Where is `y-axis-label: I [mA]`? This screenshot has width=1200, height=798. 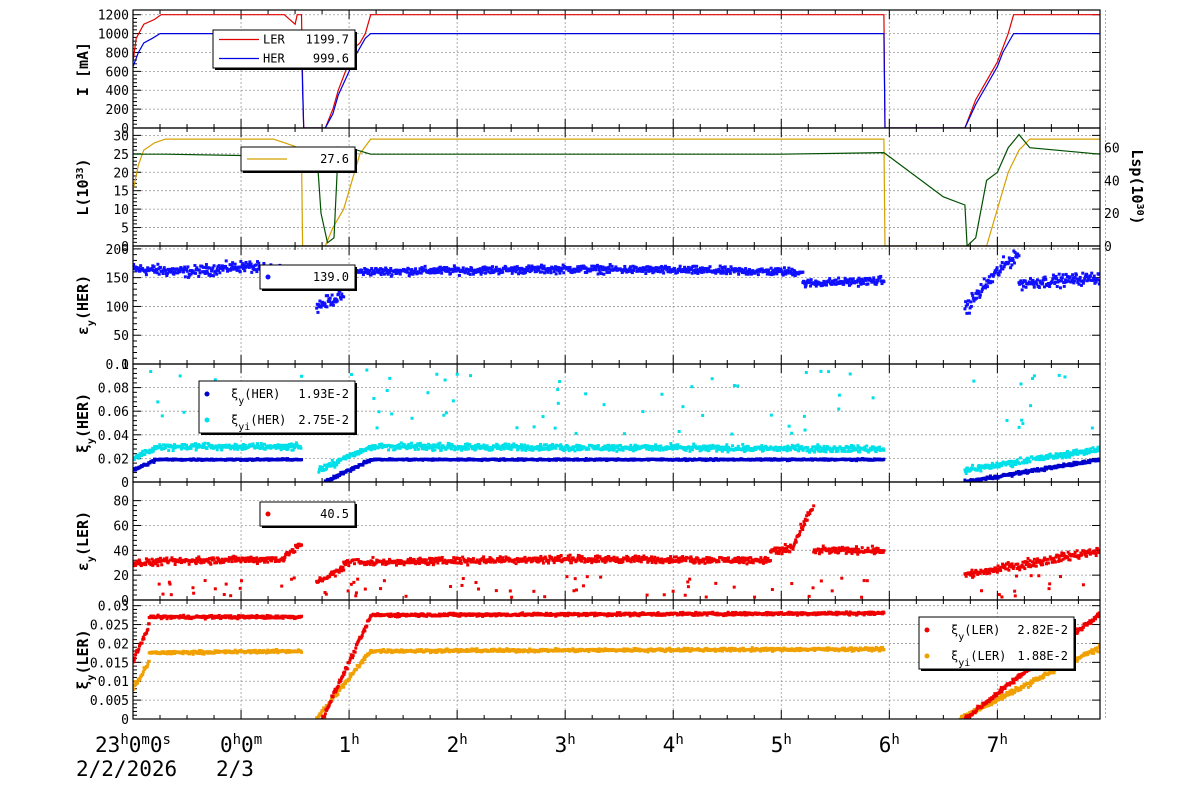 y-axis-label: I [mA] is located at coordinates (83, 69).